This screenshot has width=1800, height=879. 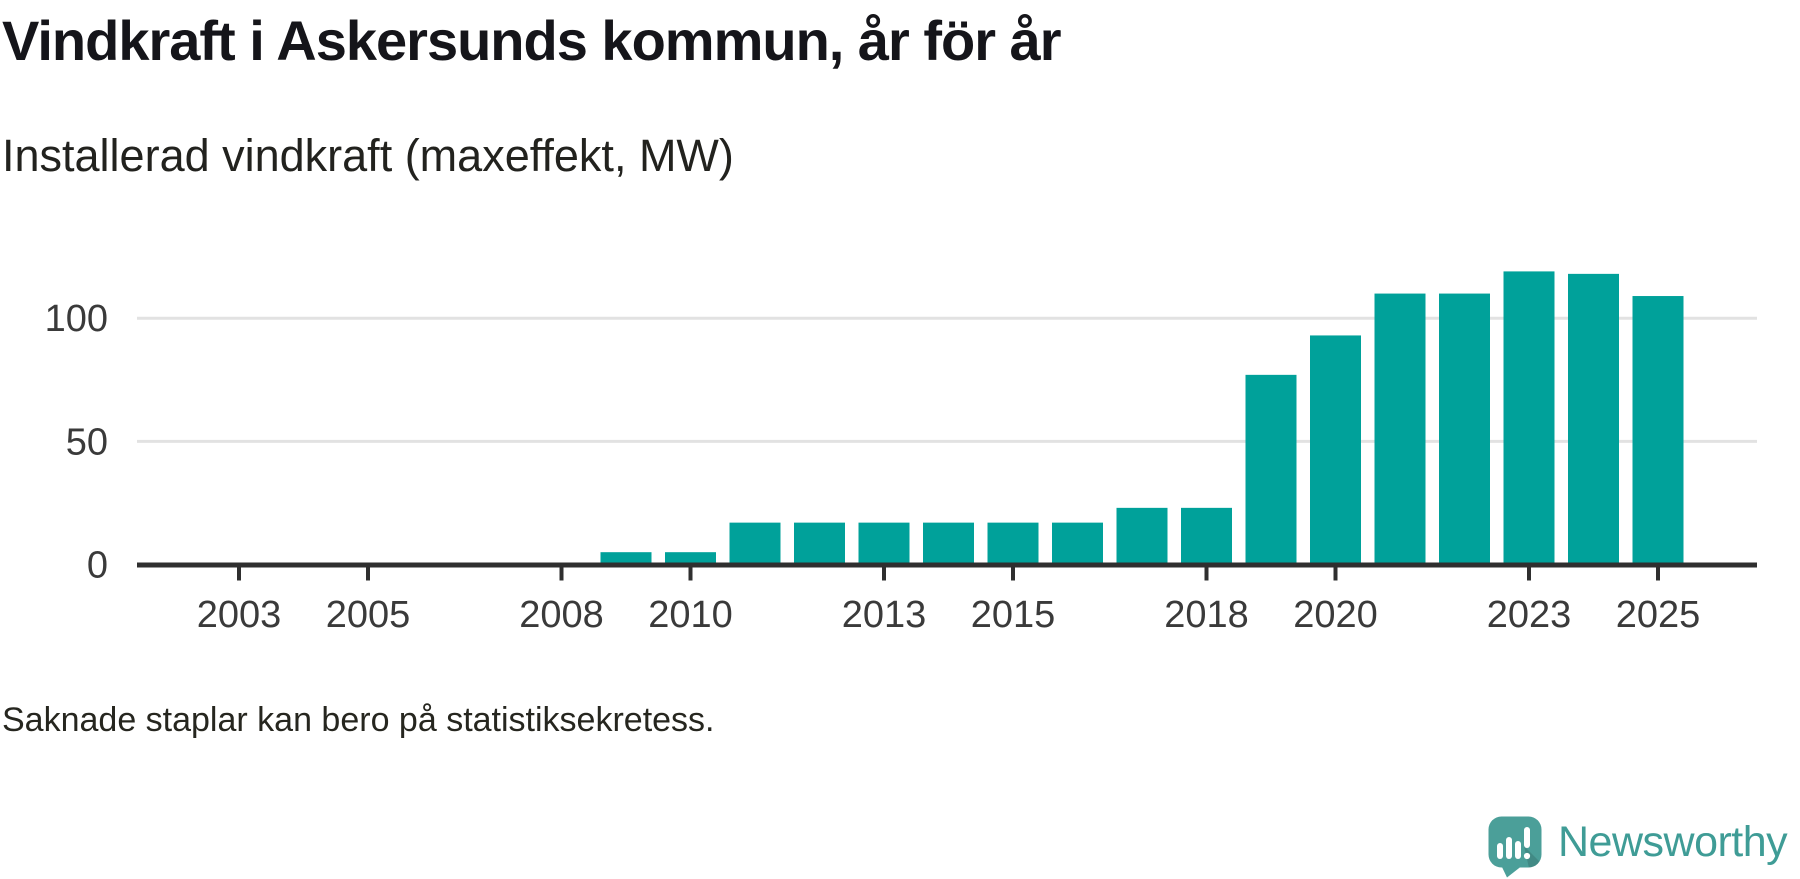 I want to click on bar-2020, so click(x=1335, y=450).